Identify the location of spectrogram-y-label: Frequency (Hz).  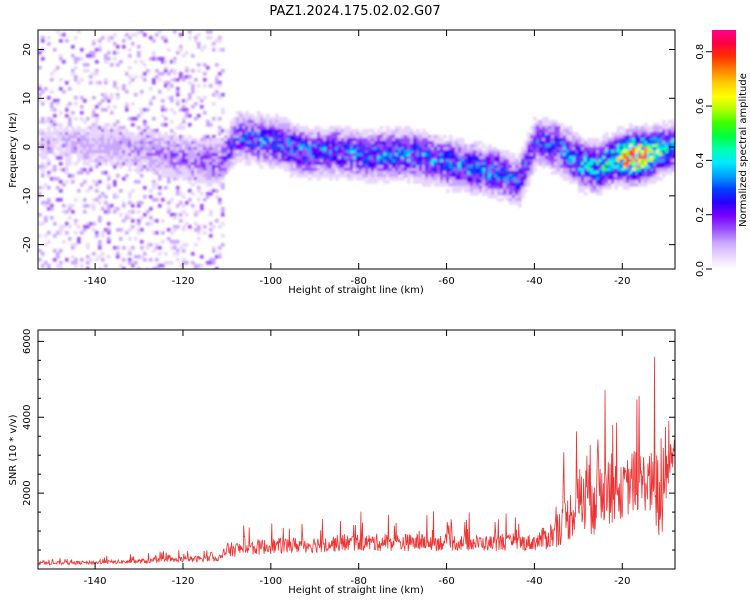
(13, 150).